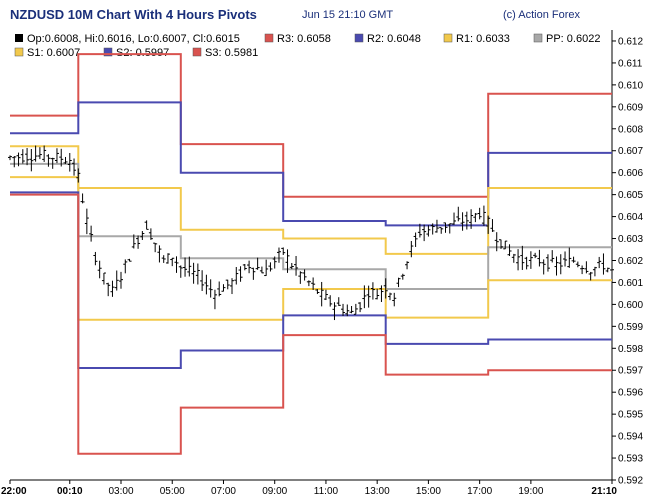  Describe the element at coordinates (630, 85) in the screenshot. I see `y-tick-label: 0.610` at that location.